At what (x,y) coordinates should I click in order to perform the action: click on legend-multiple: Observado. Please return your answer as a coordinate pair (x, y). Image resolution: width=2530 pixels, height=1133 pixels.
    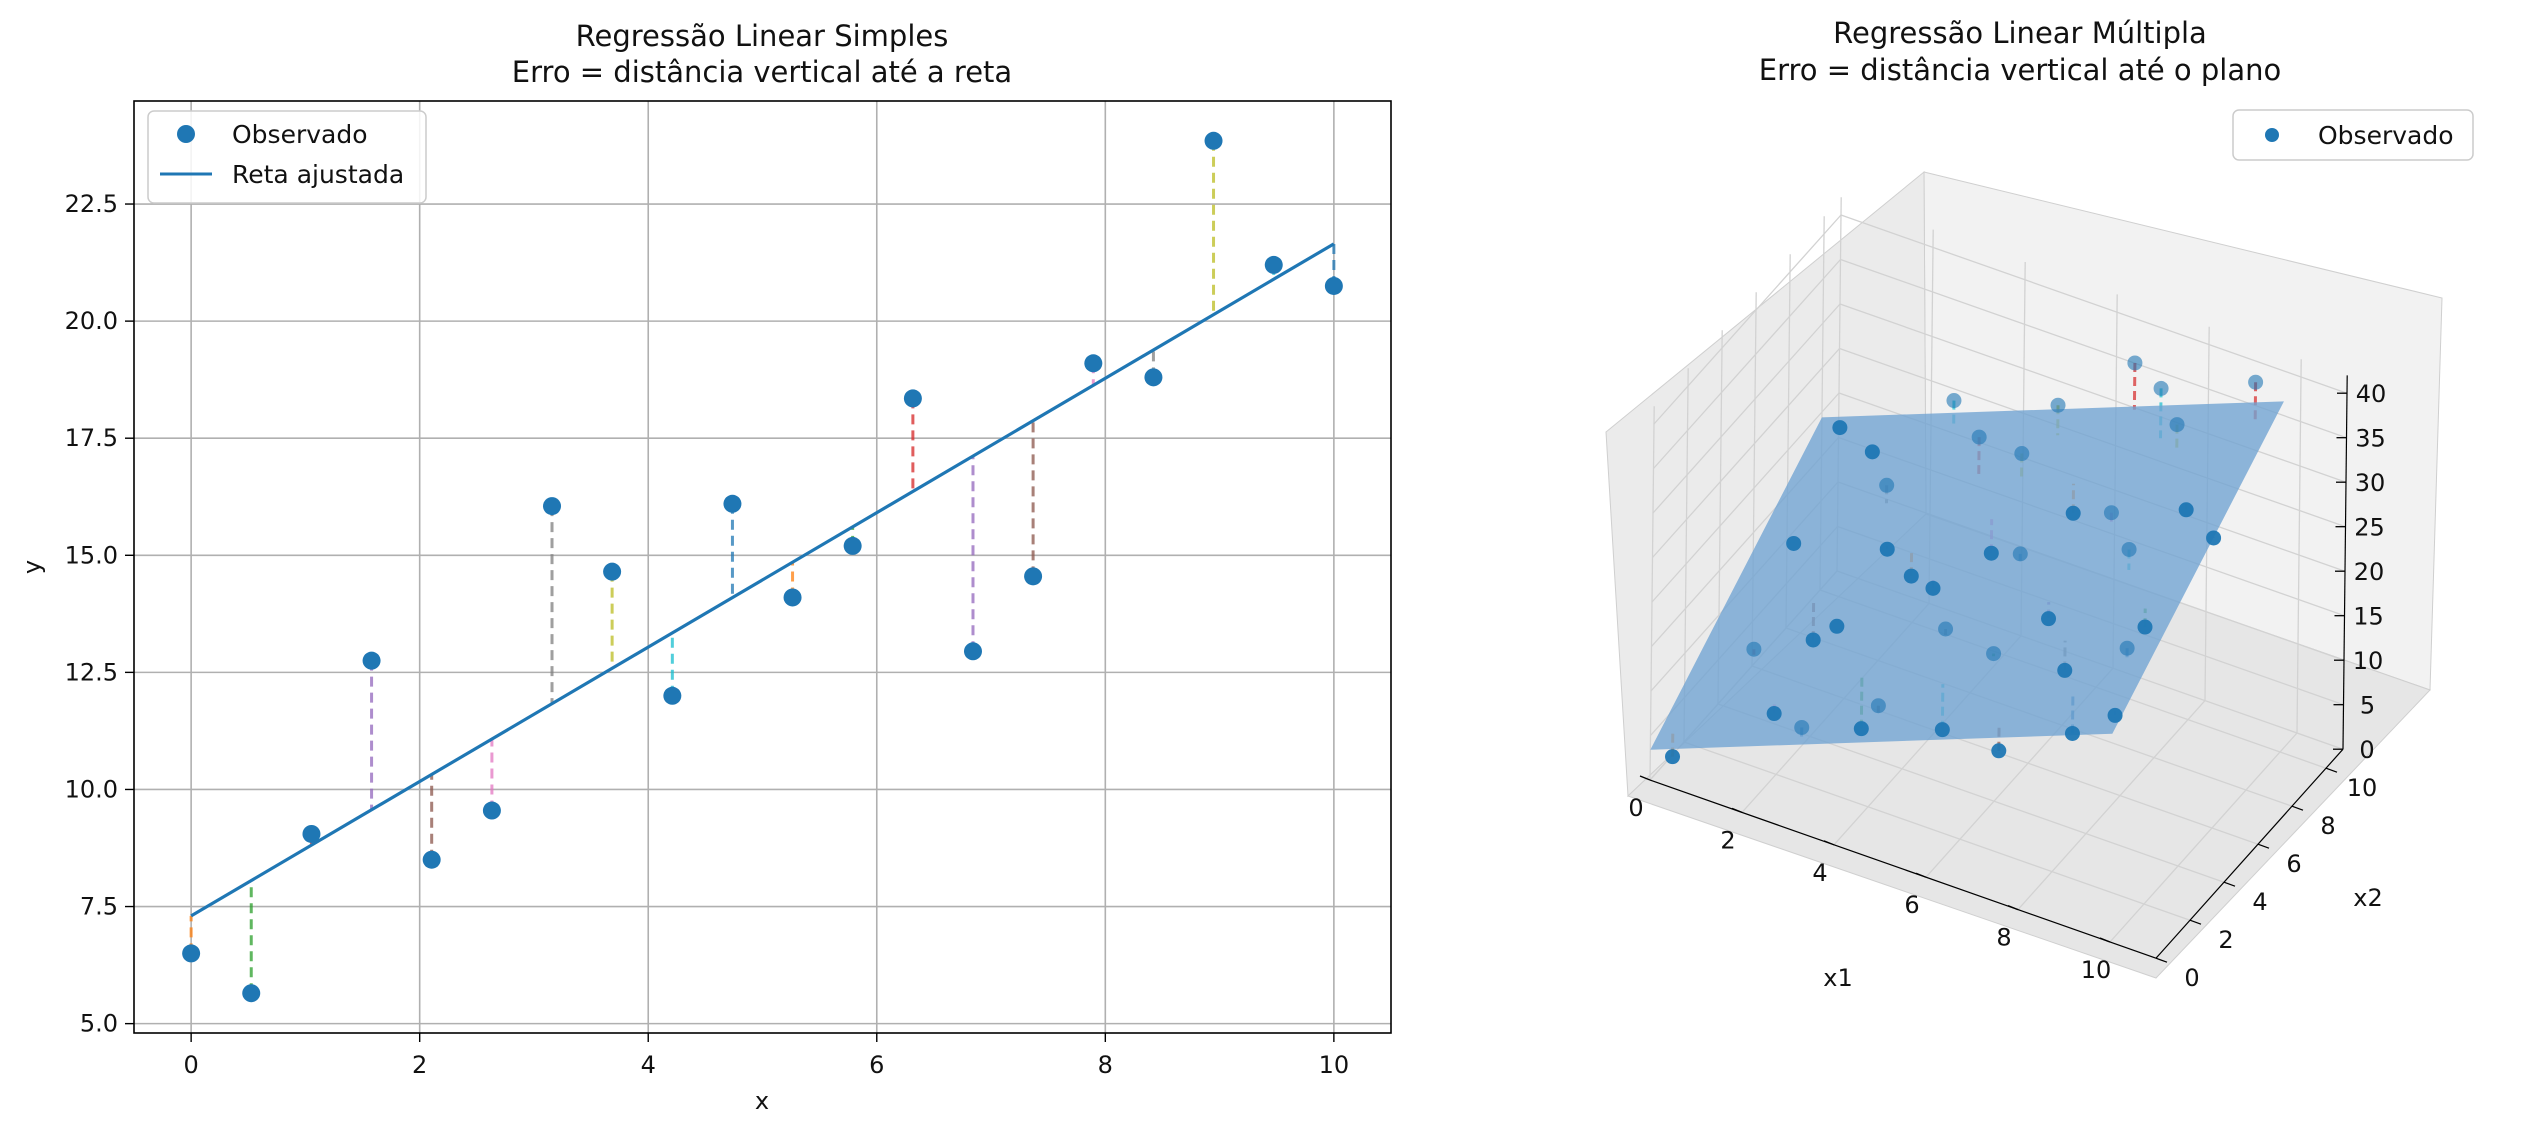
    Looking at the image, I should click on (2353, 135).